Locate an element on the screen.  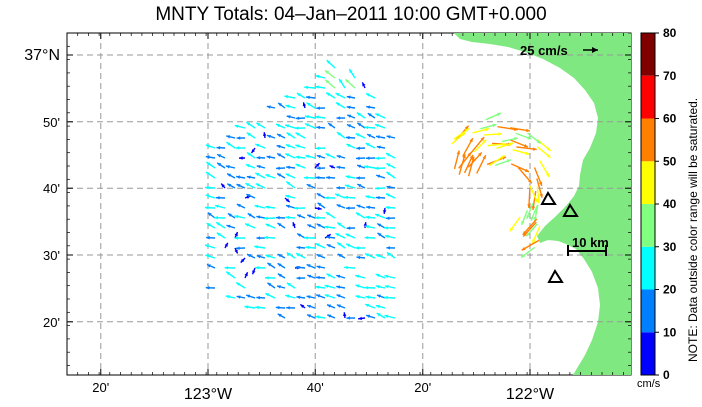
scale-vector: 25 cm/s is located at coordinates (559, 50).